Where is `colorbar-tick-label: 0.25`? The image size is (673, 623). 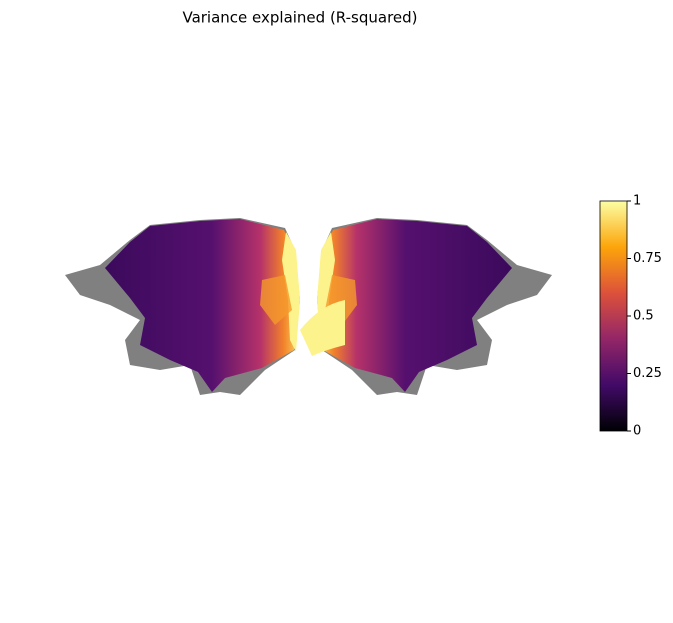
colorbar-tick-label: 0.25 is located at coordinates (647, 373).